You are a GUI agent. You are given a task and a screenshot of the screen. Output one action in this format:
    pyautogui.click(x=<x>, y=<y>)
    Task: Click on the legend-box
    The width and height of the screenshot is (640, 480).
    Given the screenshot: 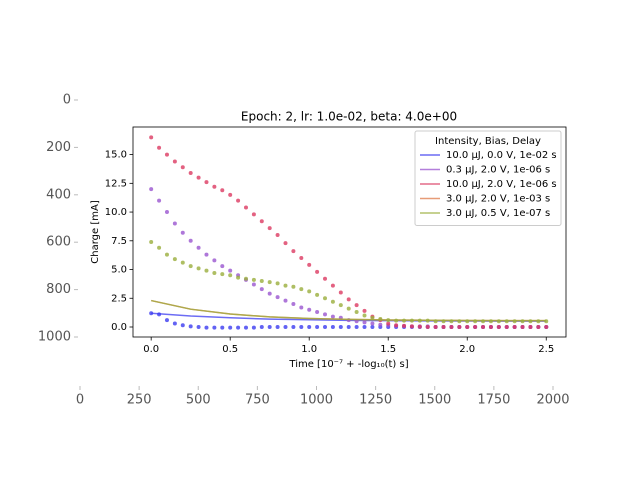 What is the action you would take?
    pyautogui.click(x=488, y=178)
    